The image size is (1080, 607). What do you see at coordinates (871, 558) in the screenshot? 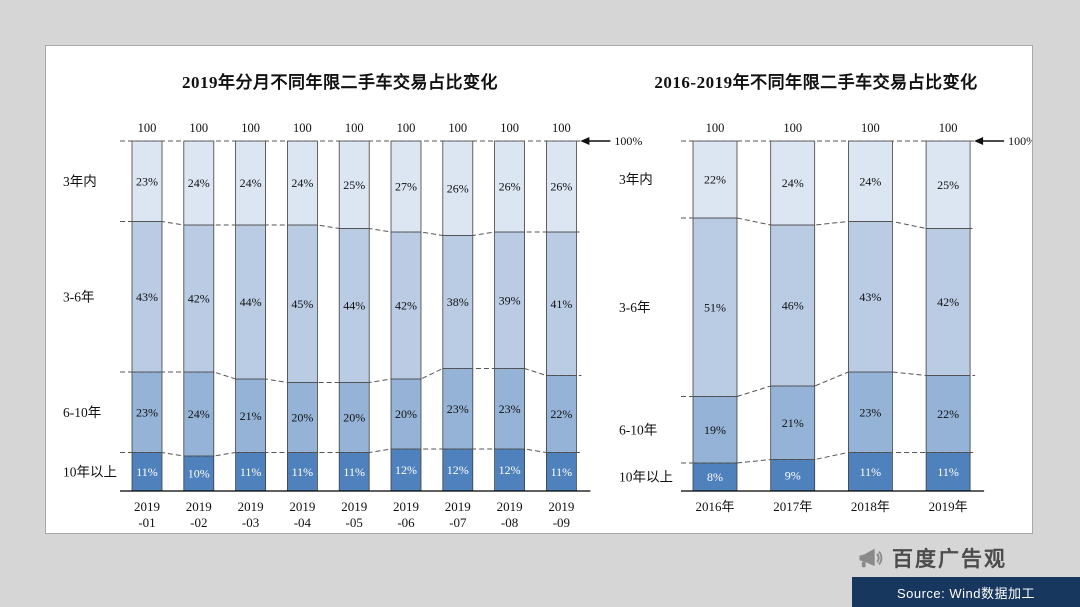
I see `megaphone-icon` at bounding box center [871, 558].